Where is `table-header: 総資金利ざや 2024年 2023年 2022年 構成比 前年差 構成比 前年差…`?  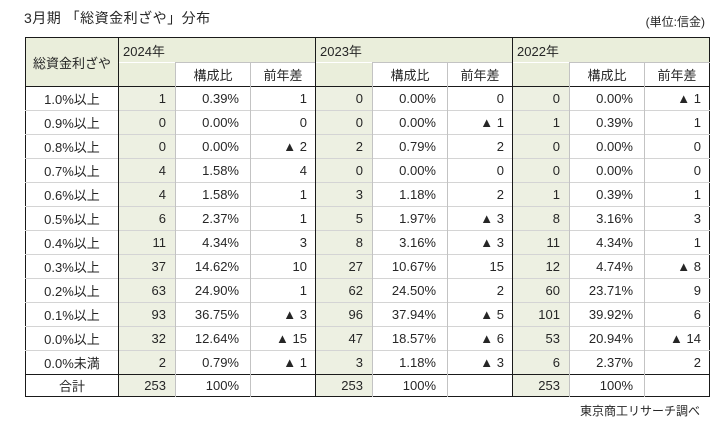 table-header: 総資金利ざや 2024年 2023年 2022年 構成比 前年差 構成比 前年差… is located at coordinates (367, 62).